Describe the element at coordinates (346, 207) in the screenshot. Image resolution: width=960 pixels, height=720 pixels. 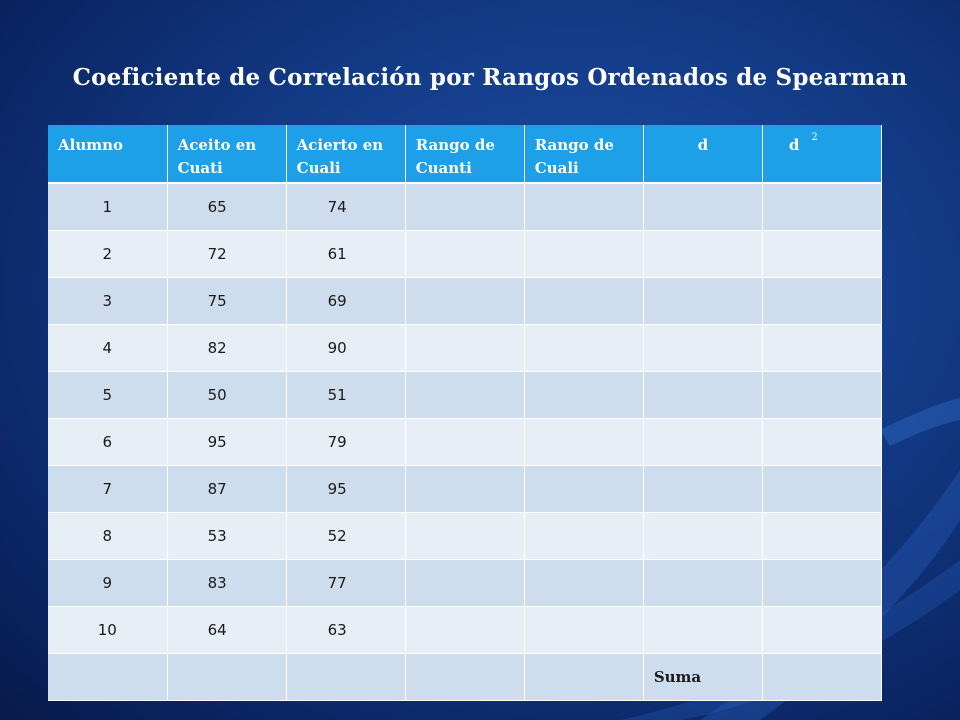
I see `cell-acierto-cuali: 74` at that location.